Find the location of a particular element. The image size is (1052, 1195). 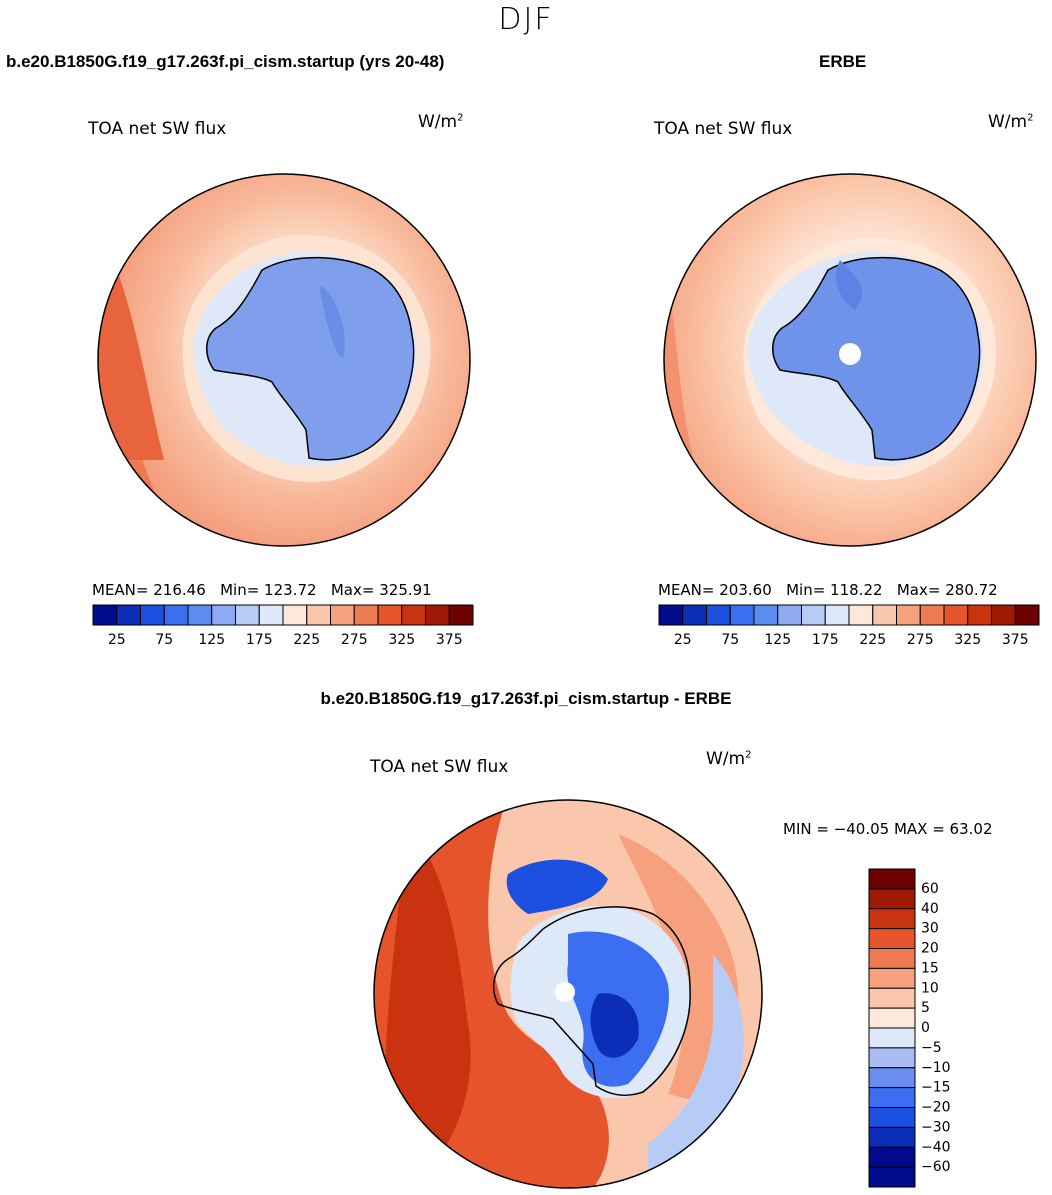

diff-colorbar-tick-label: −60 is located at coordinates (936, 1167).